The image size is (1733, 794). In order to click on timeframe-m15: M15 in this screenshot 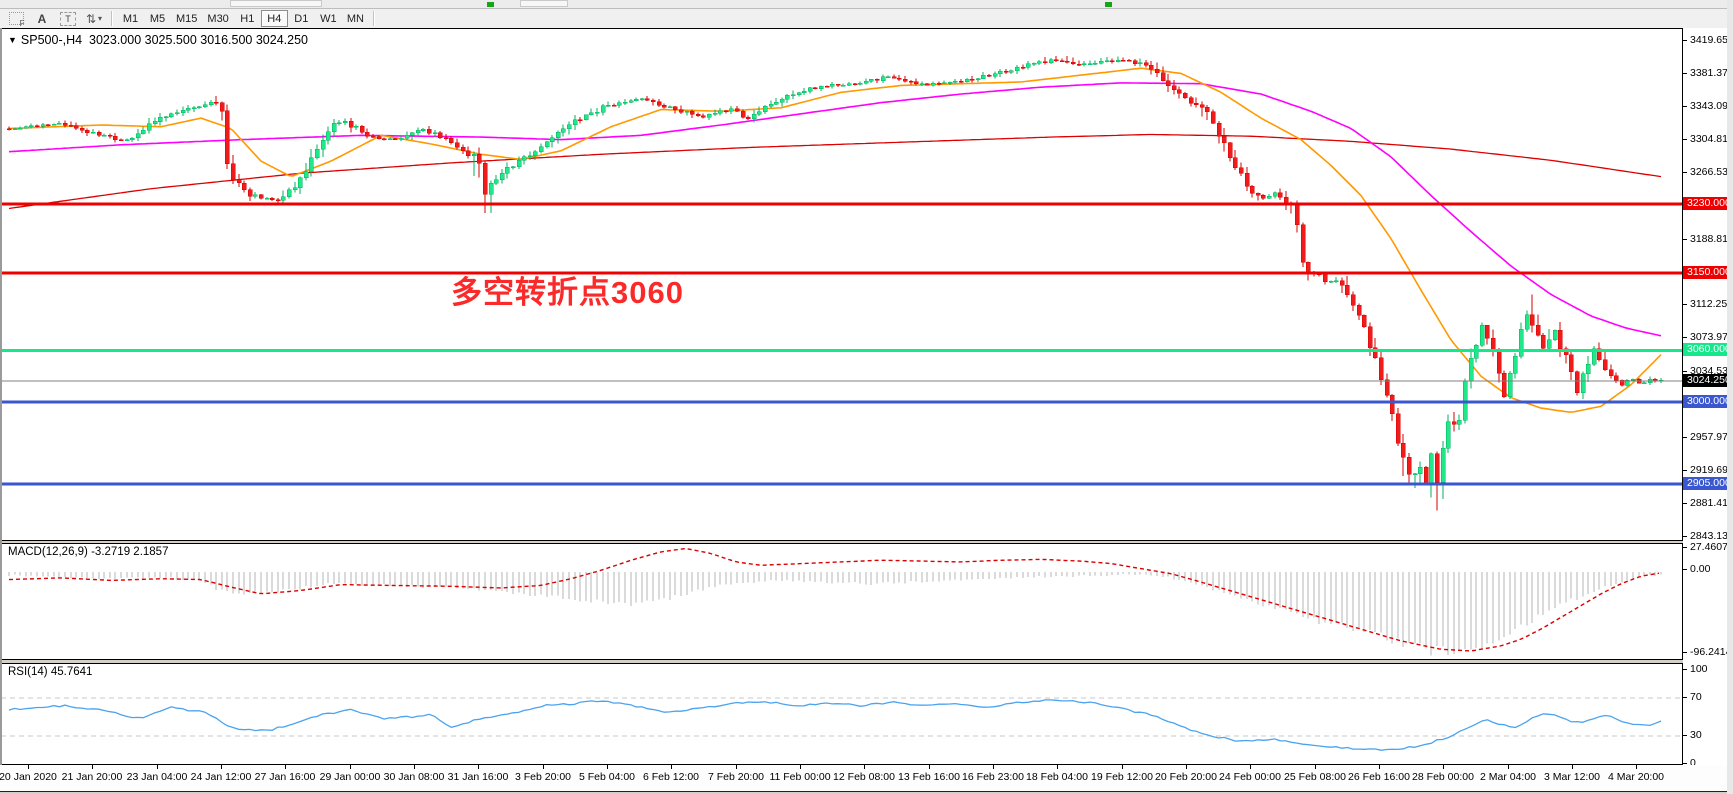, I will do `click(187, 18)`.